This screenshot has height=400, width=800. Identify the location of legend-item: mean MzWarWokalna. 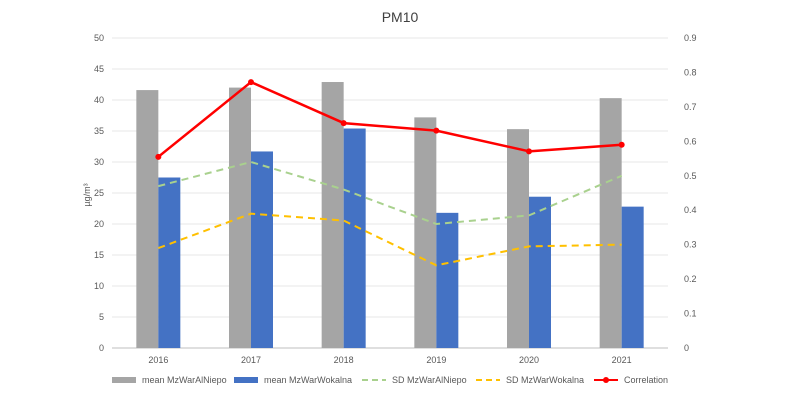
(293, 380).